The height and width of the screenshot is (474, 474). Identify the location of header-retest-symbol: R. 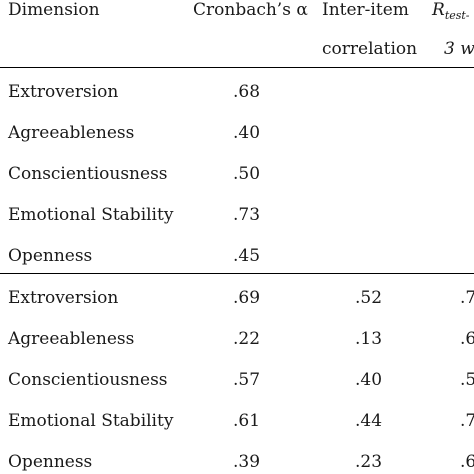
(438, 10).